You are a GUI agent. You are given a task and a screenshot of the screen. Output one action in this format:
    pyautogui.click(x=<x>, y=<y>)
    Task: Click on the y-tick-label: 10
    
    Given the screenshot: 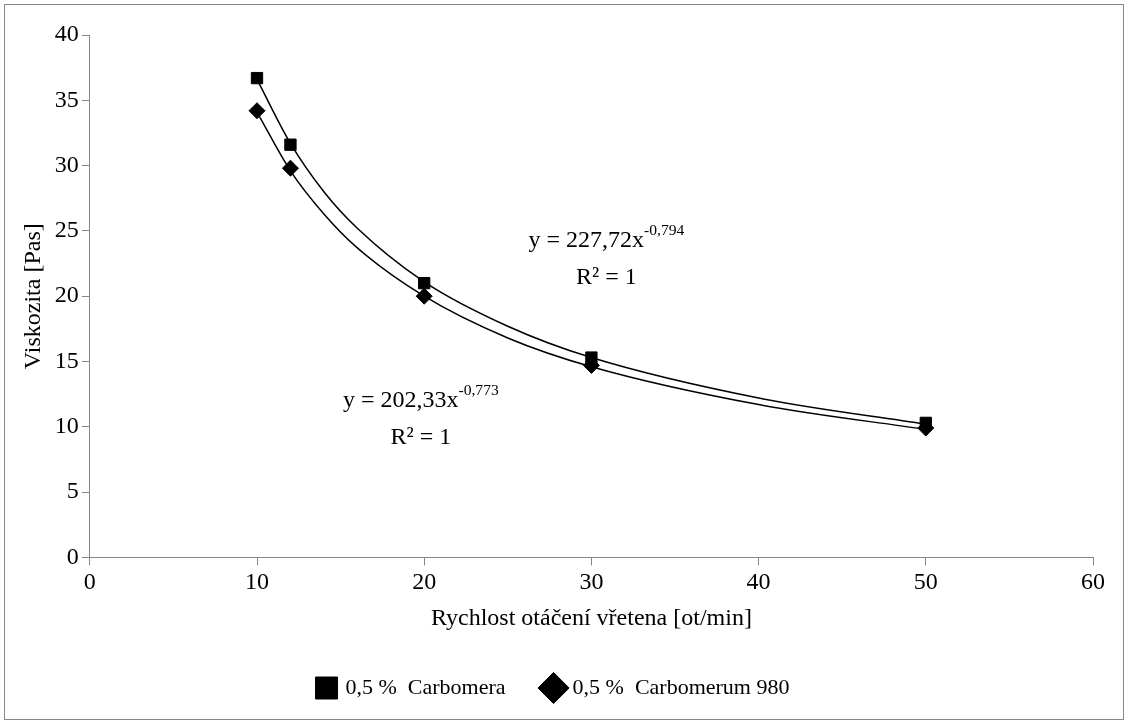 What is the action you would take?
    pyautogui.click(x=66, y=425)
    